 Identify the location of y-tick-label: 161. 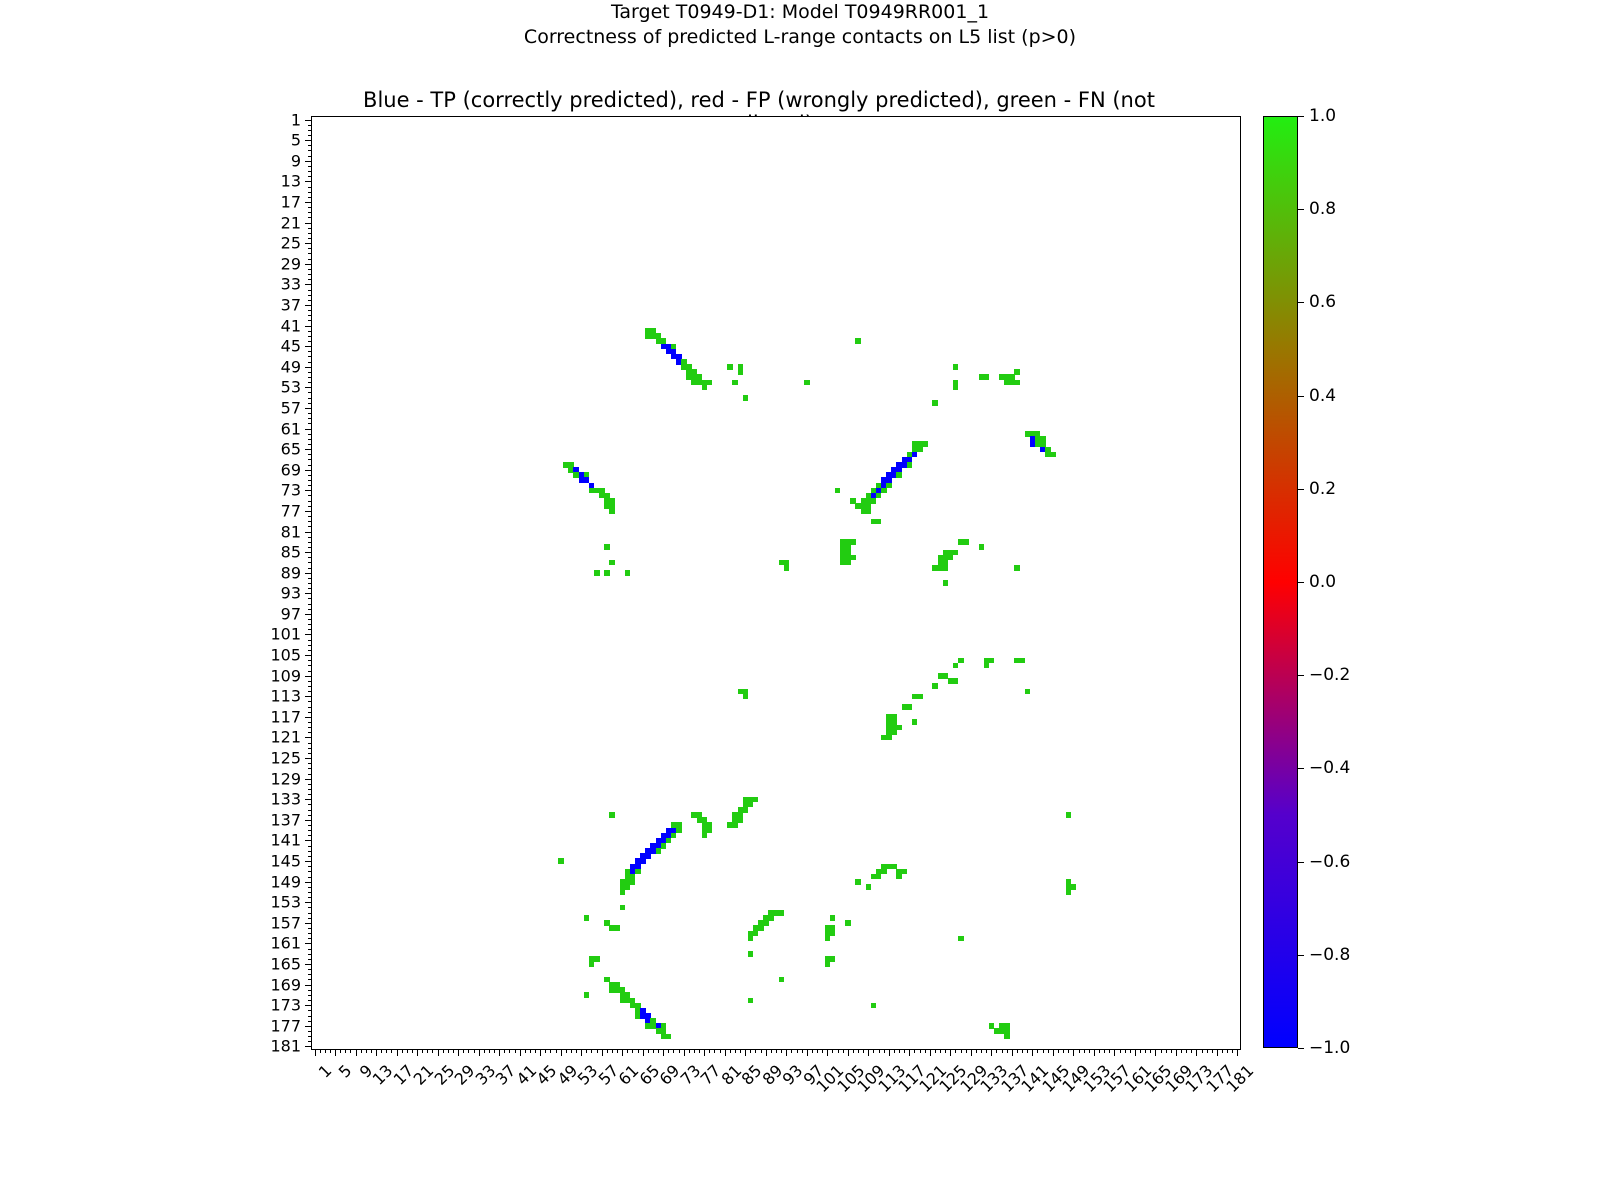
(285, 943).